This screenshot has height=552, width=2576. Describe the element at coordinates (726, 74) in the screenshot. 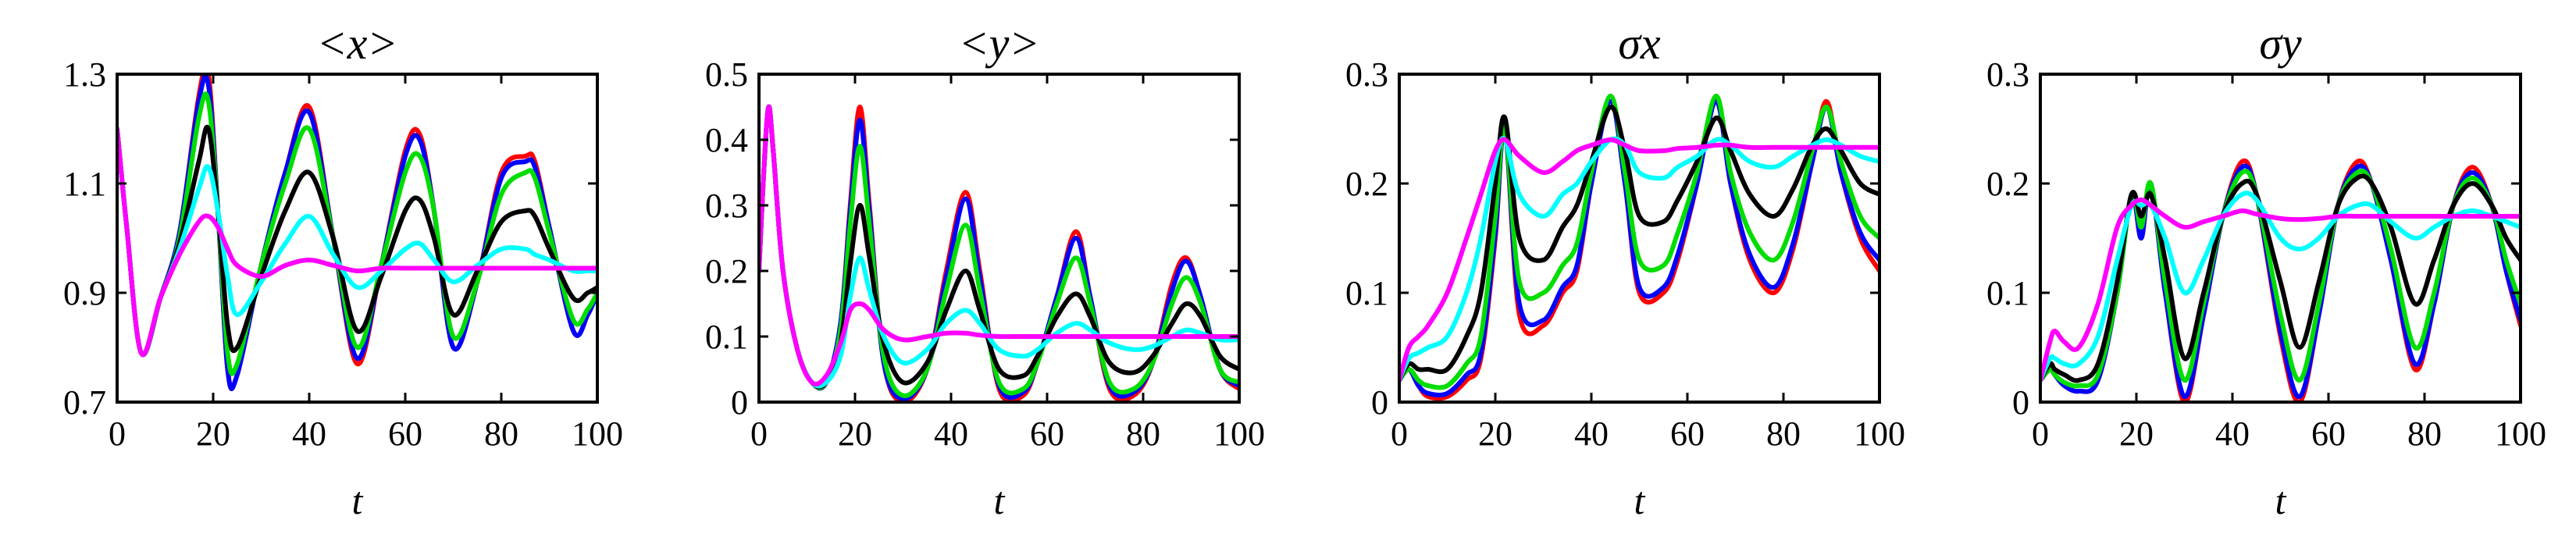

I see `y-tick-label: 0.5` at that location.